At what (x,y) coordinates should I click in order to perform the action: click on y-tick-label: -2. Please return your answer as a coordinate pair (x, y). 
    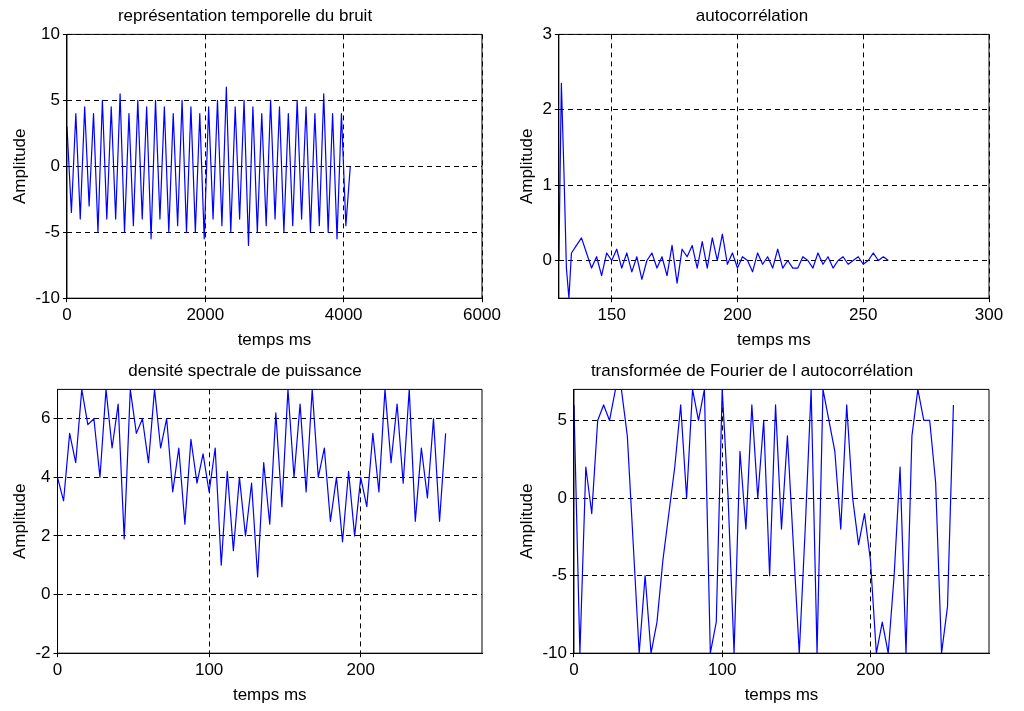
    Looking at the image, I should click on (43, 652).